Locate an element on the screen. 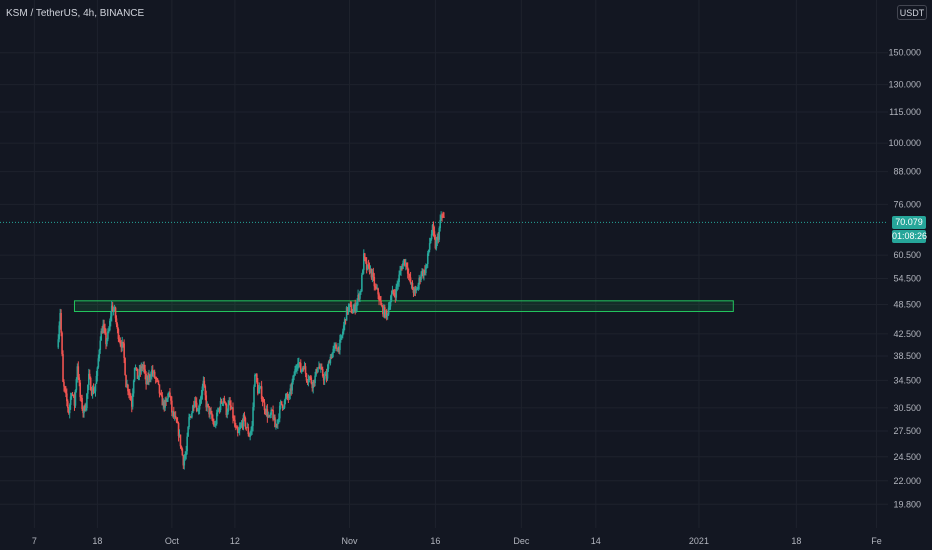  currency-button: USDT is located at coordinates (912, 12).